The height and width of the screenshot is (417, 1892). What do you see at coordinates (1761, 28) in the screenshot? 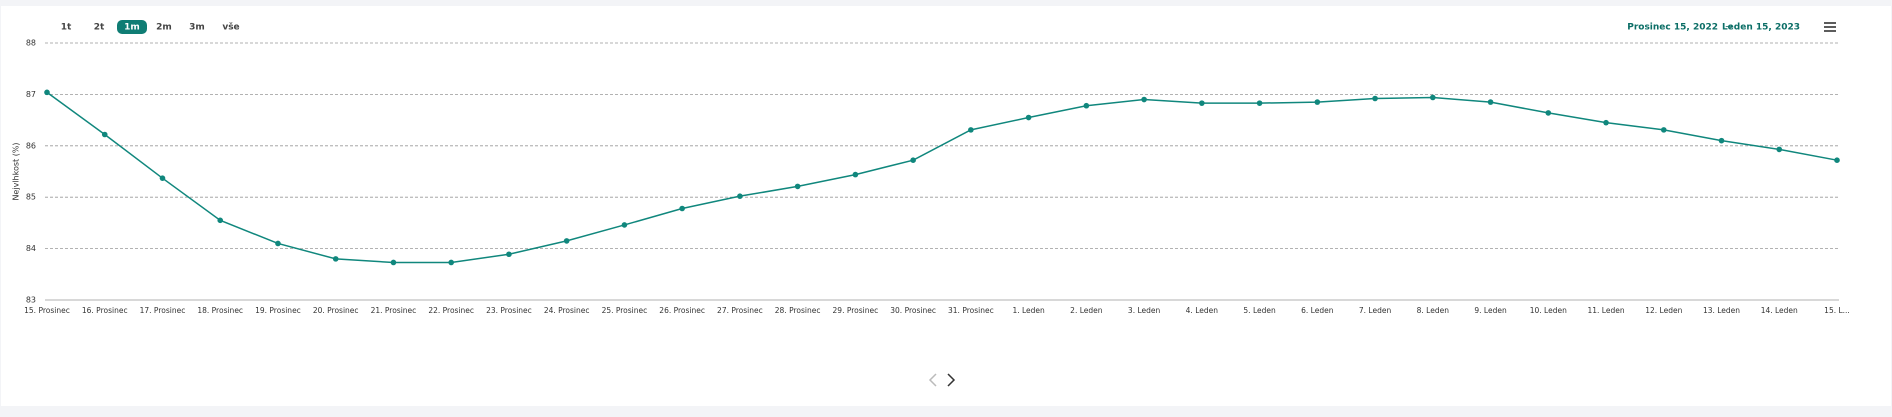
I see `date-to: Leden 15, 2023` at bounding box center [1761, 28].